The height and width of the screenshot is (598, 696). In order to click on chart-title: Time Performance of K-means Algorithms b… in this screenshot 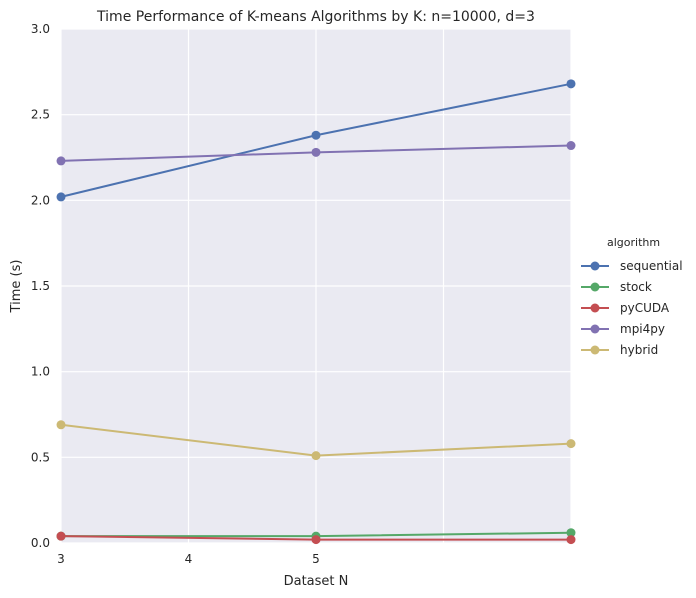, I will do `click(315, 17)`.